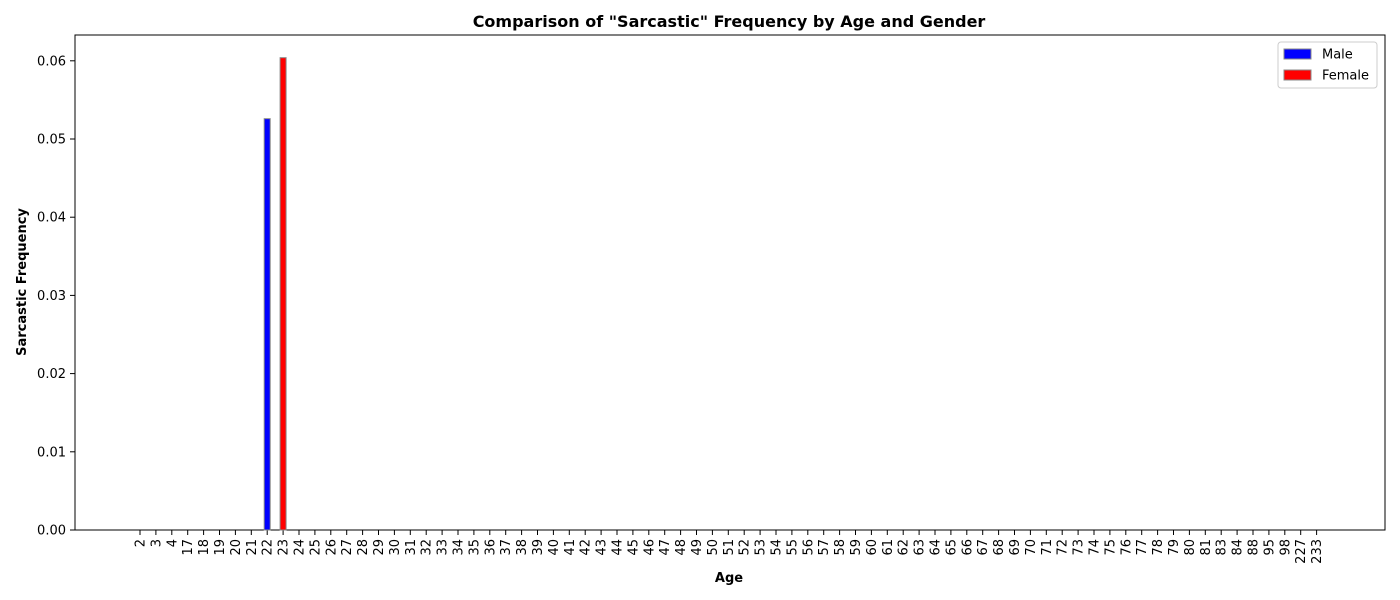  Describe the element at coordinates (506, 547) in the screenshot. I see `x-tick-label: 37` at that location.